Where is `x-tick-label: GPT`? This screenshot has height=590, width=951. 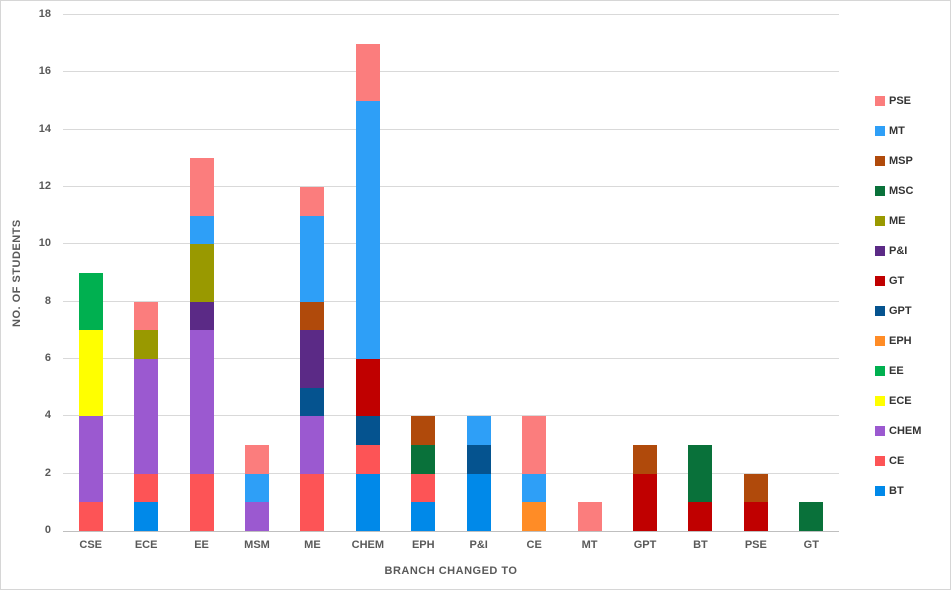 x-tick-label: GPT is located at coordinates (645, 545).